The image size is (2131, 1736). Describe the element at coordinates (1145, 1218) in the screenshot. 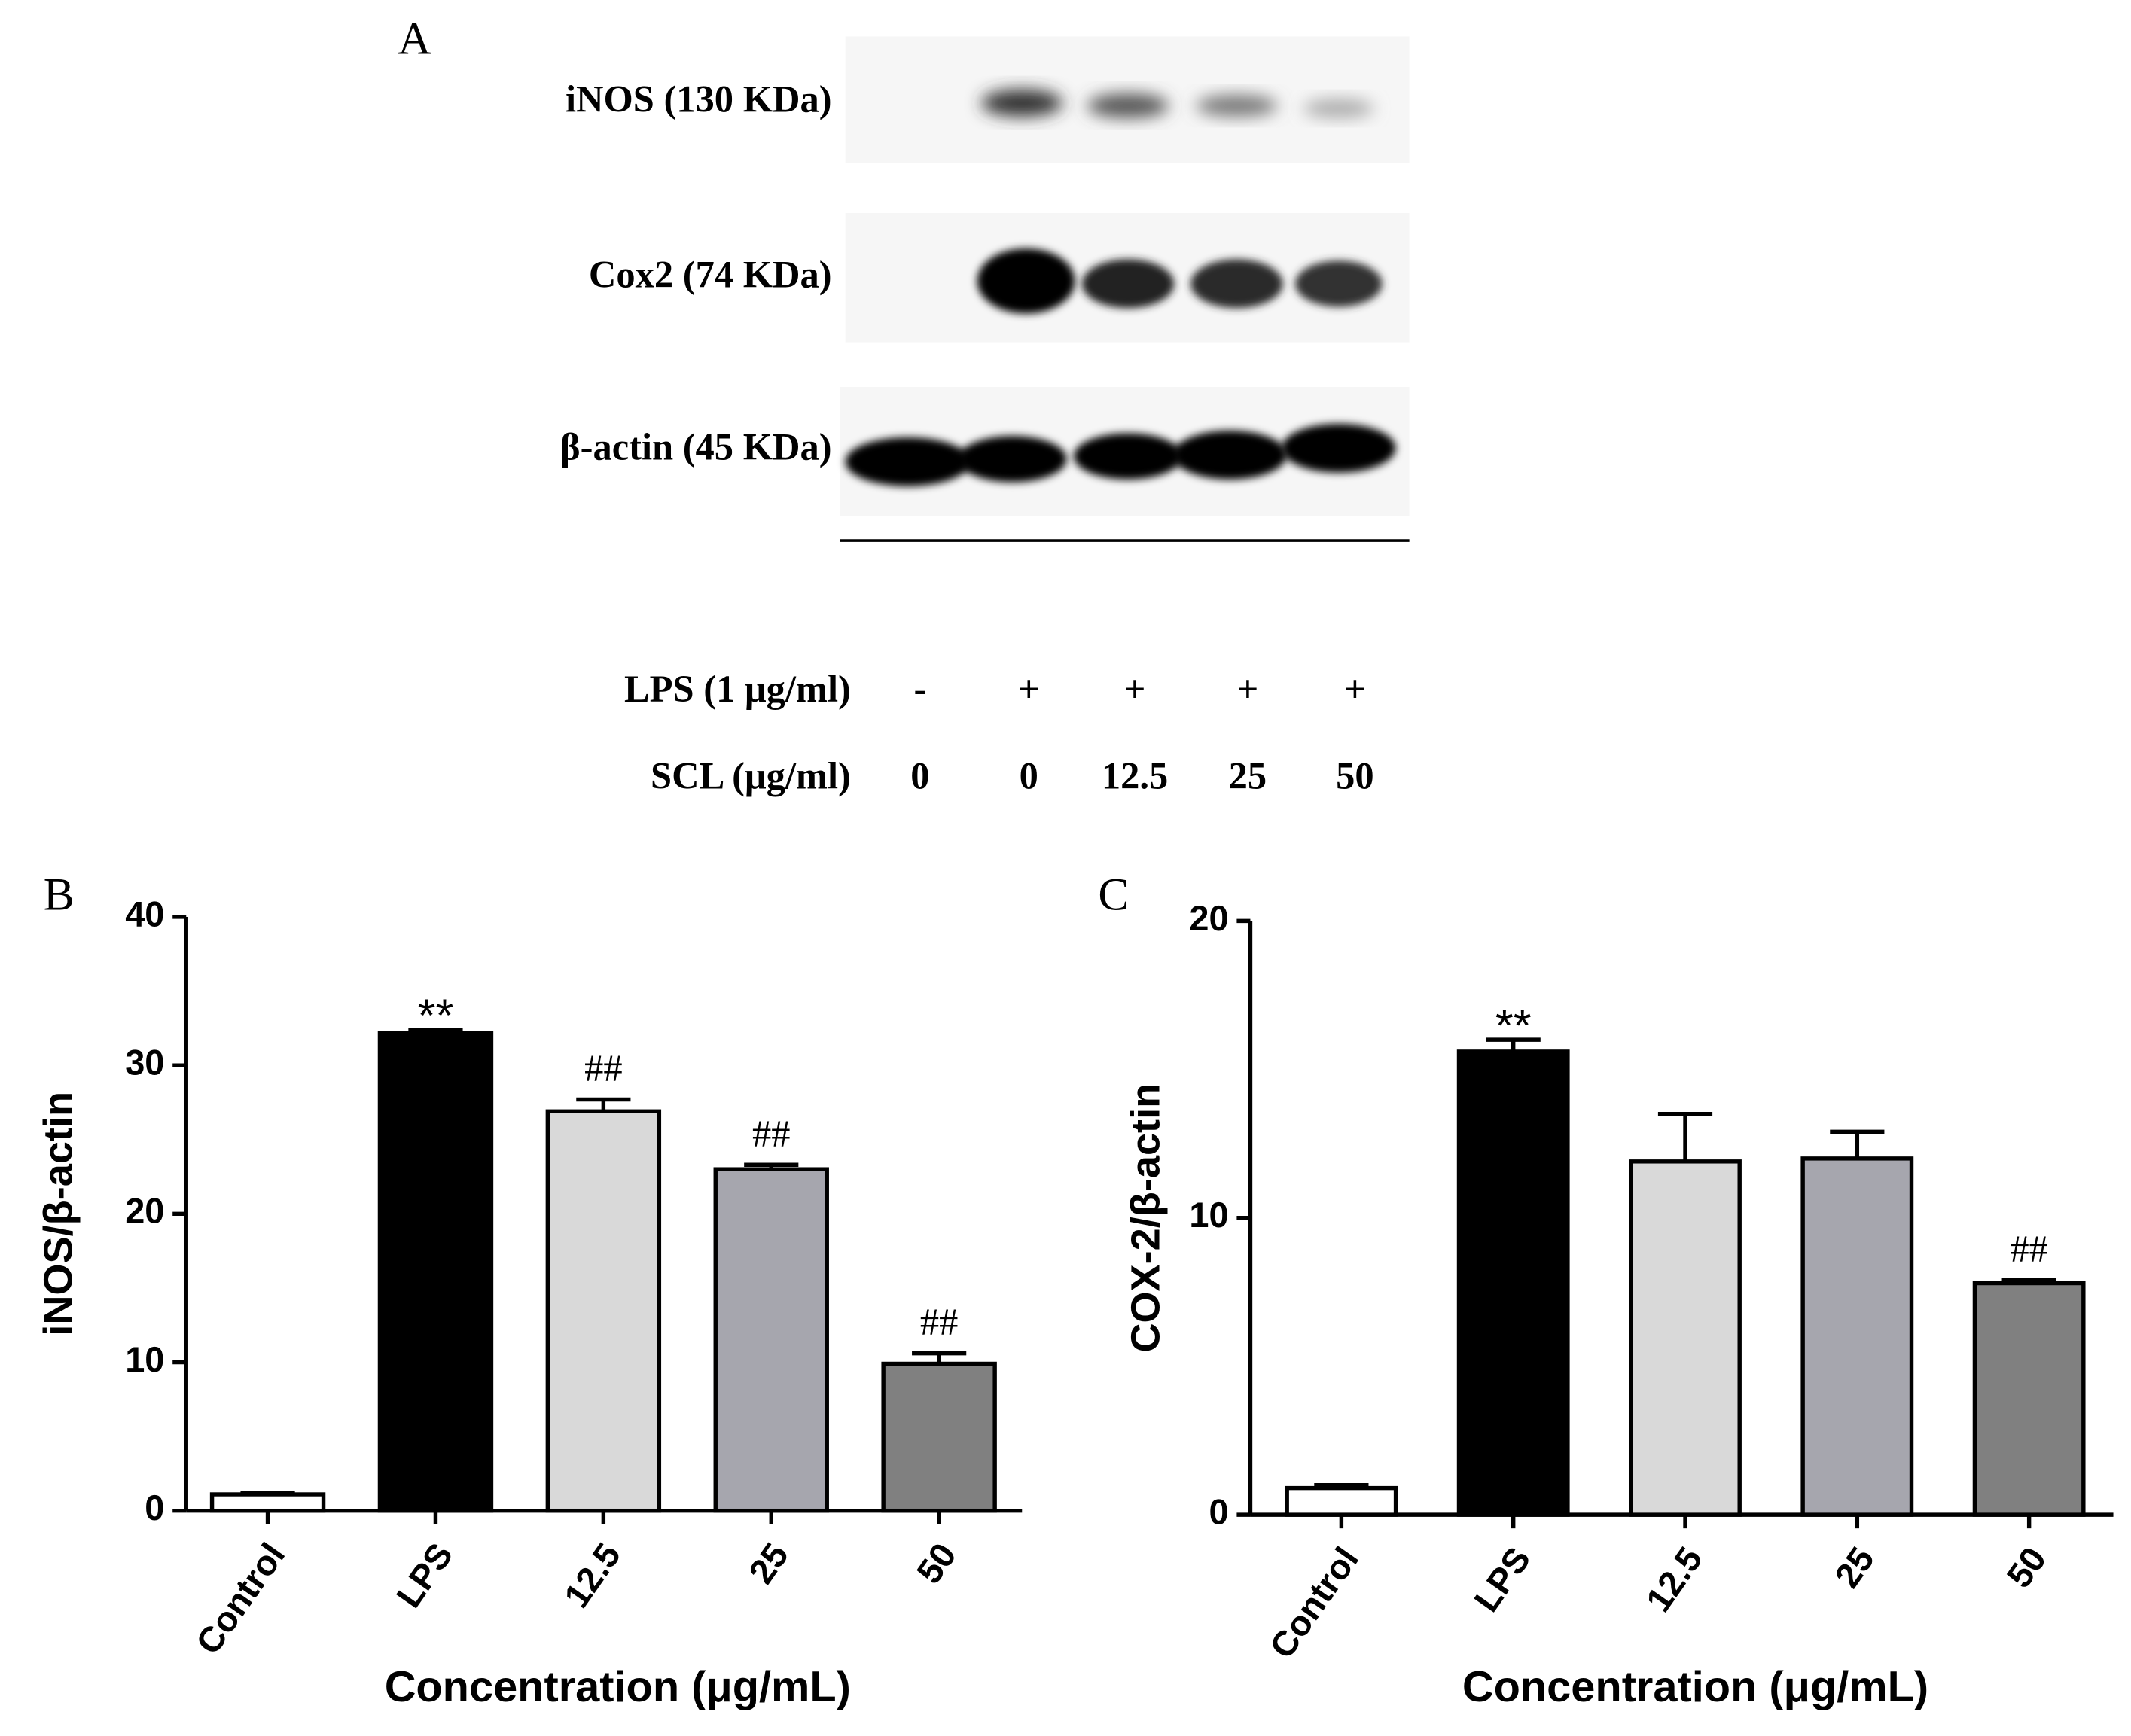

I see `y-axis-label: COX-2/β-actin` at that location.